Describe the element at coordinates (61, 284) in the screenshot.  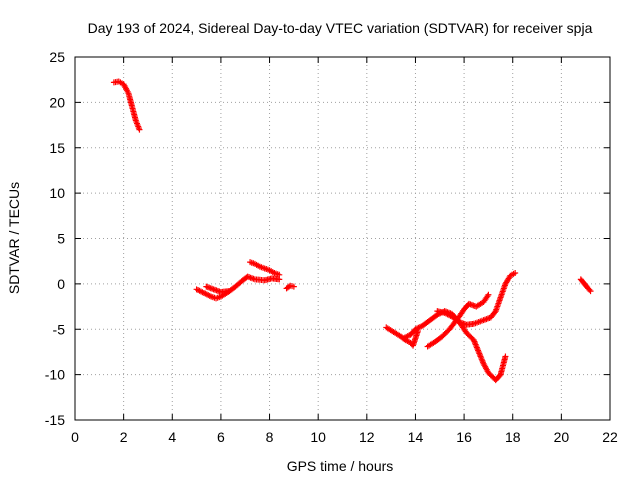
I see `y-tick-label: 0` at that location.